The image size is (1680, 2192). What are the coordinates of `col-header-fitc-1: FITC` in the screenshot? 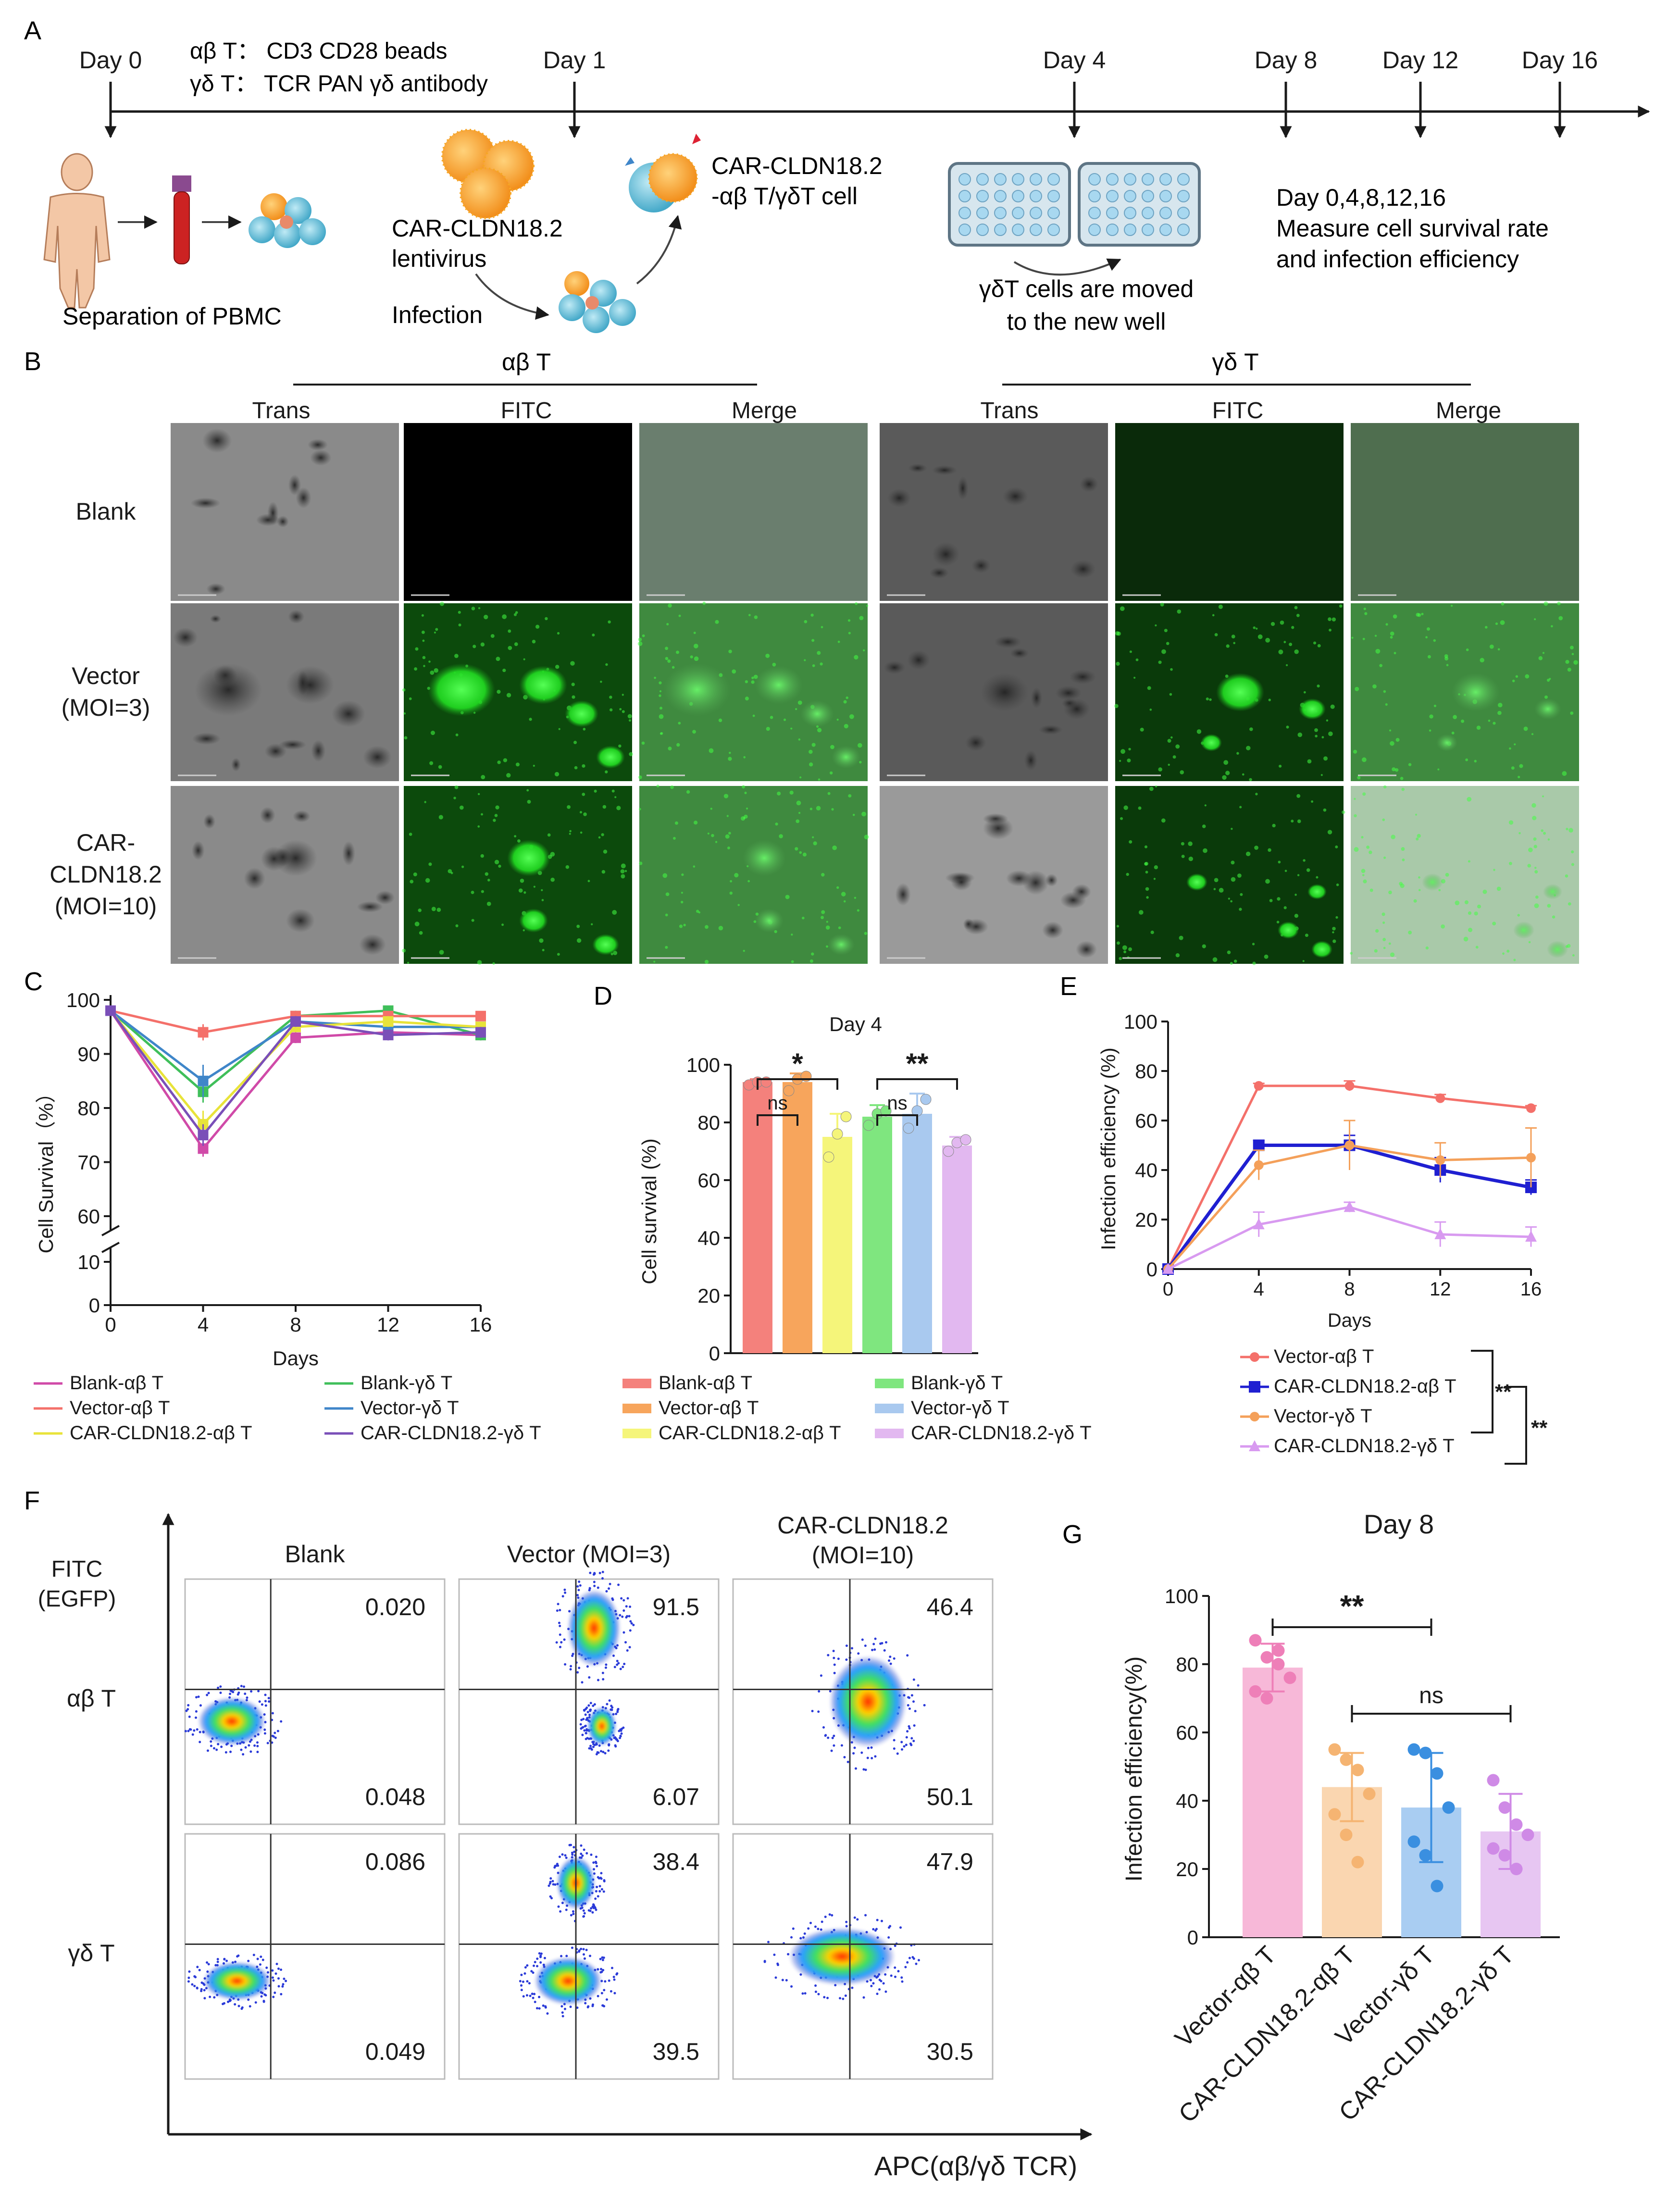 It's located at (526, 410).